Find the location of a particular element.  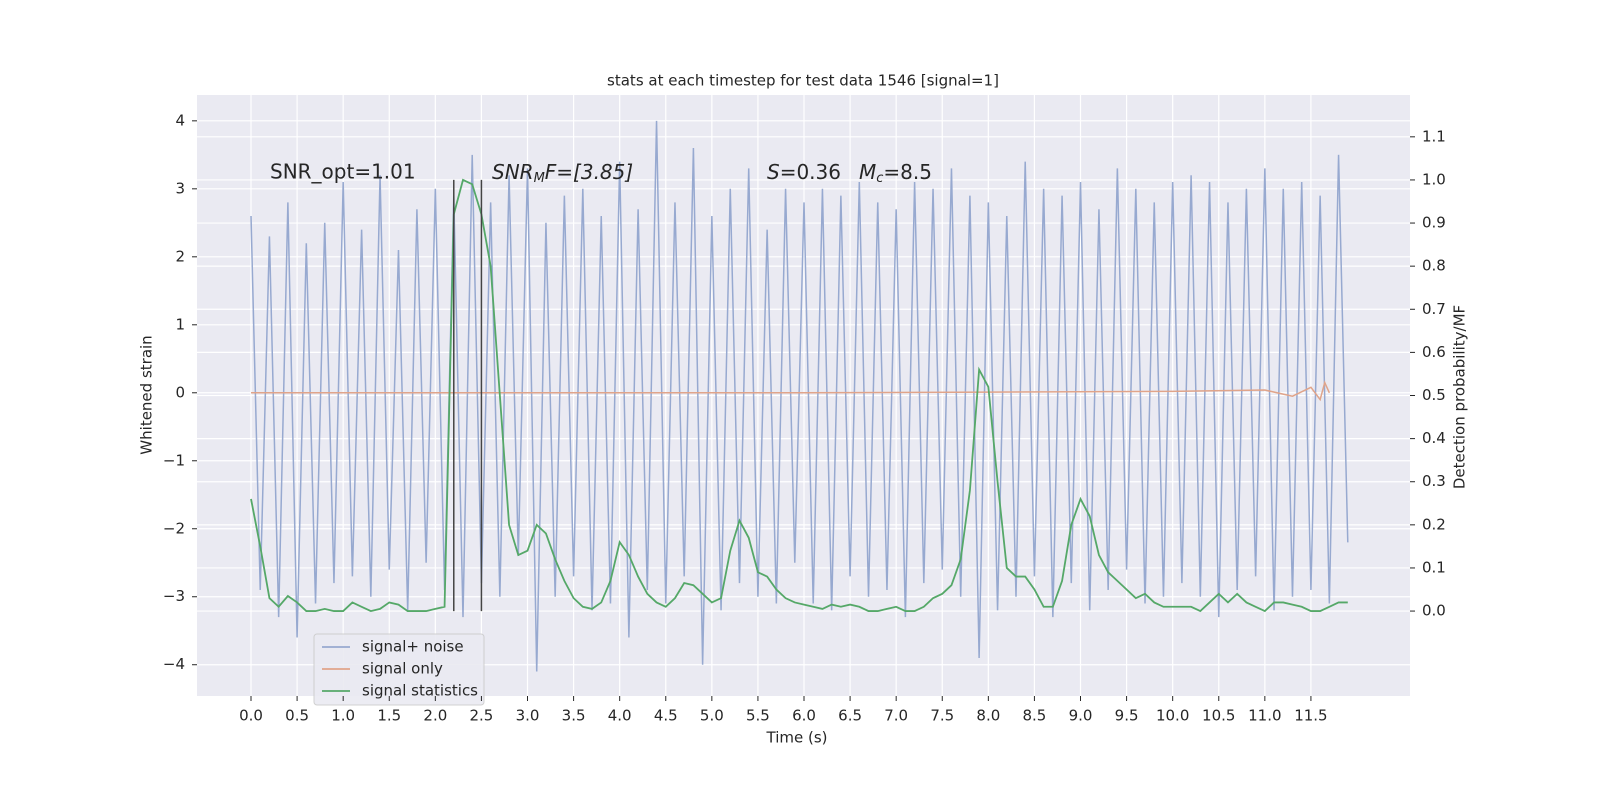

annotation-part: =0.36 is located at coordinates (810, 172).